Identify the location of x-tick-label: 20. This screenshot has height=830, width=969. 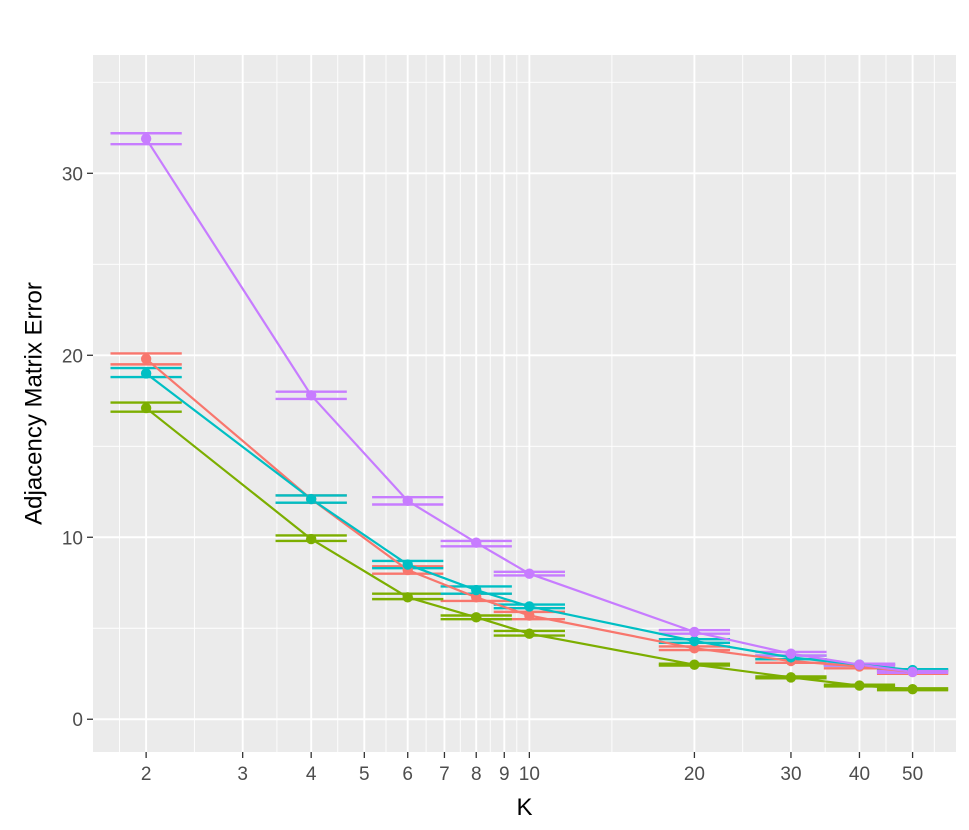
(694, 774).